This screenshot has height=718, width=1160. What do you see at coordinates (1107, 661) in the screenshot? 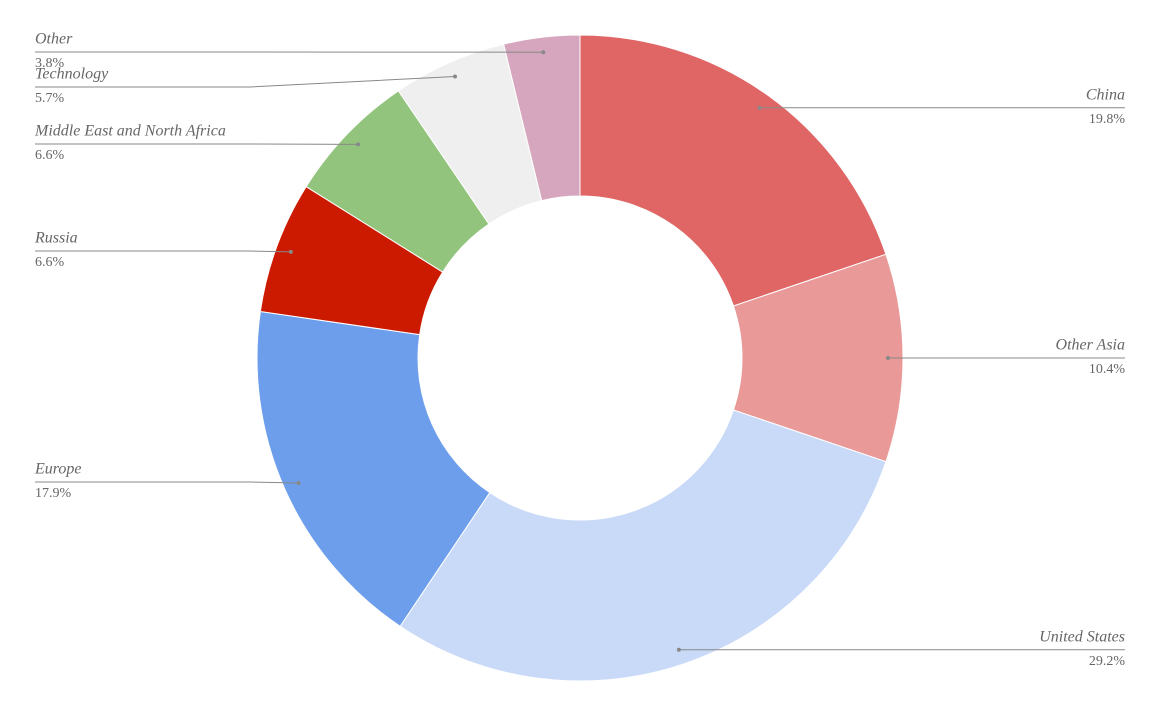
I see `slice-value-label: 29.2%` at bounding box center [1107, 661].